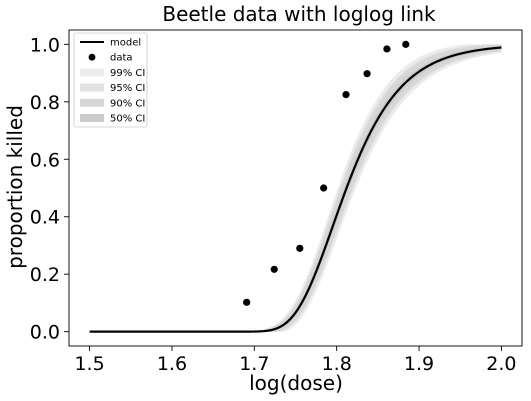  I want to click on y-tick-label: 0.0, so click(45, 333).